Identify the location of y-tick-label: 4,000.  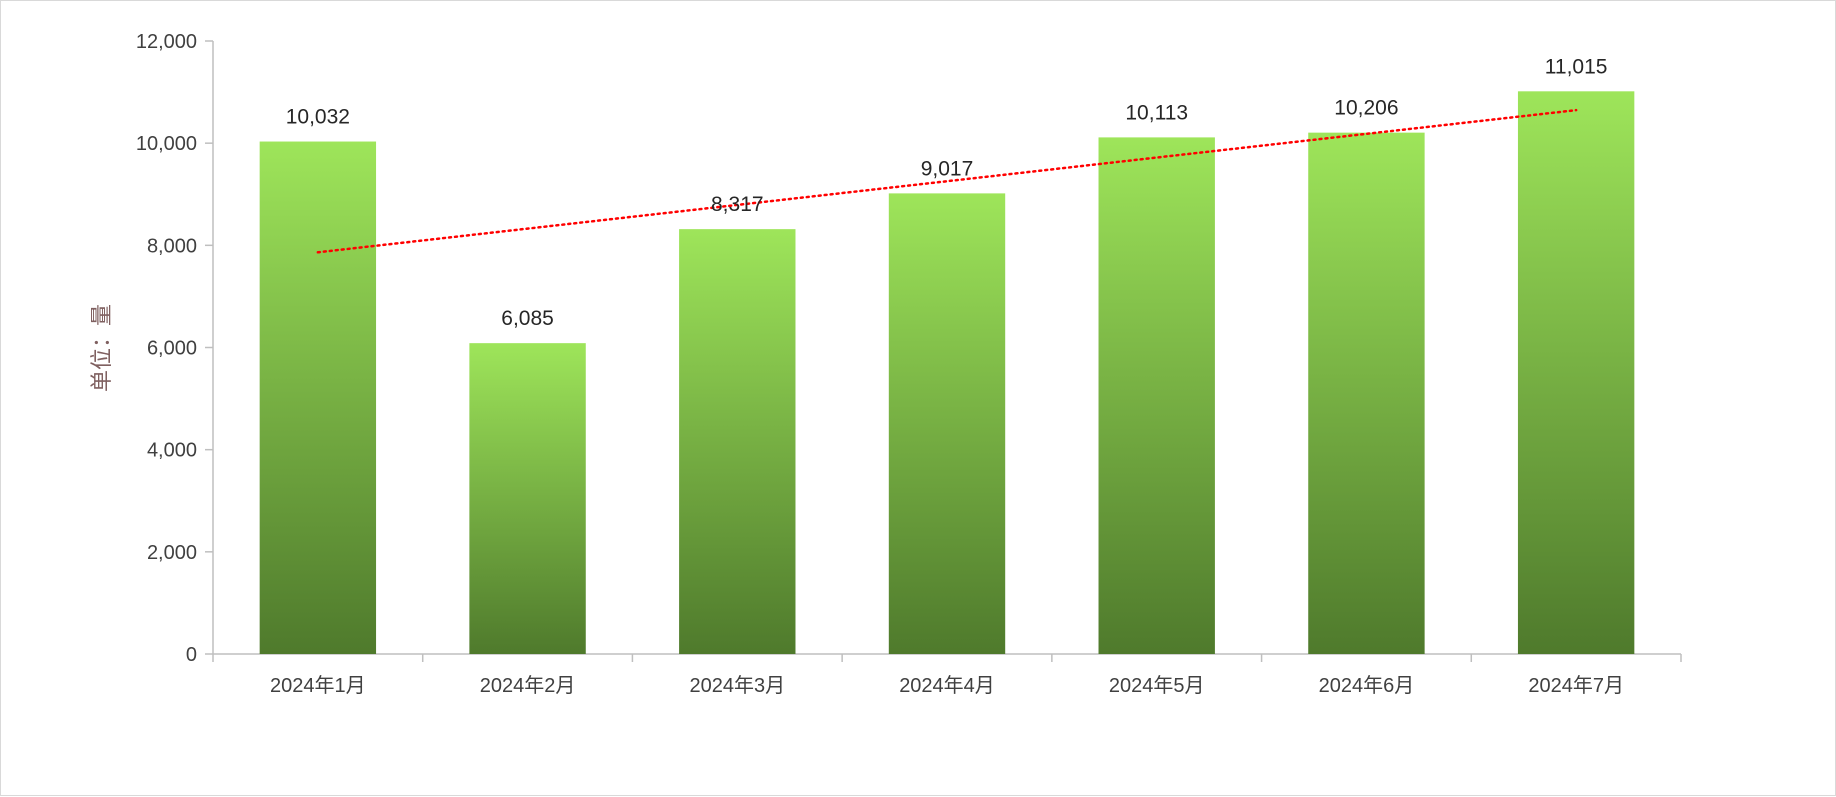
(172, 451).